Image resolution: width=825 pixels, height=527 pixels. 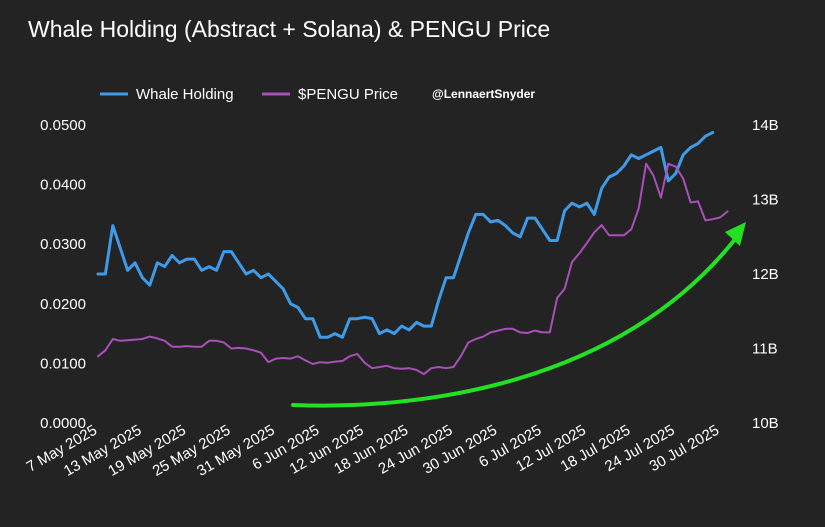 I want to click on y-right-tick-label: 11B, so click(x=765, y=349).